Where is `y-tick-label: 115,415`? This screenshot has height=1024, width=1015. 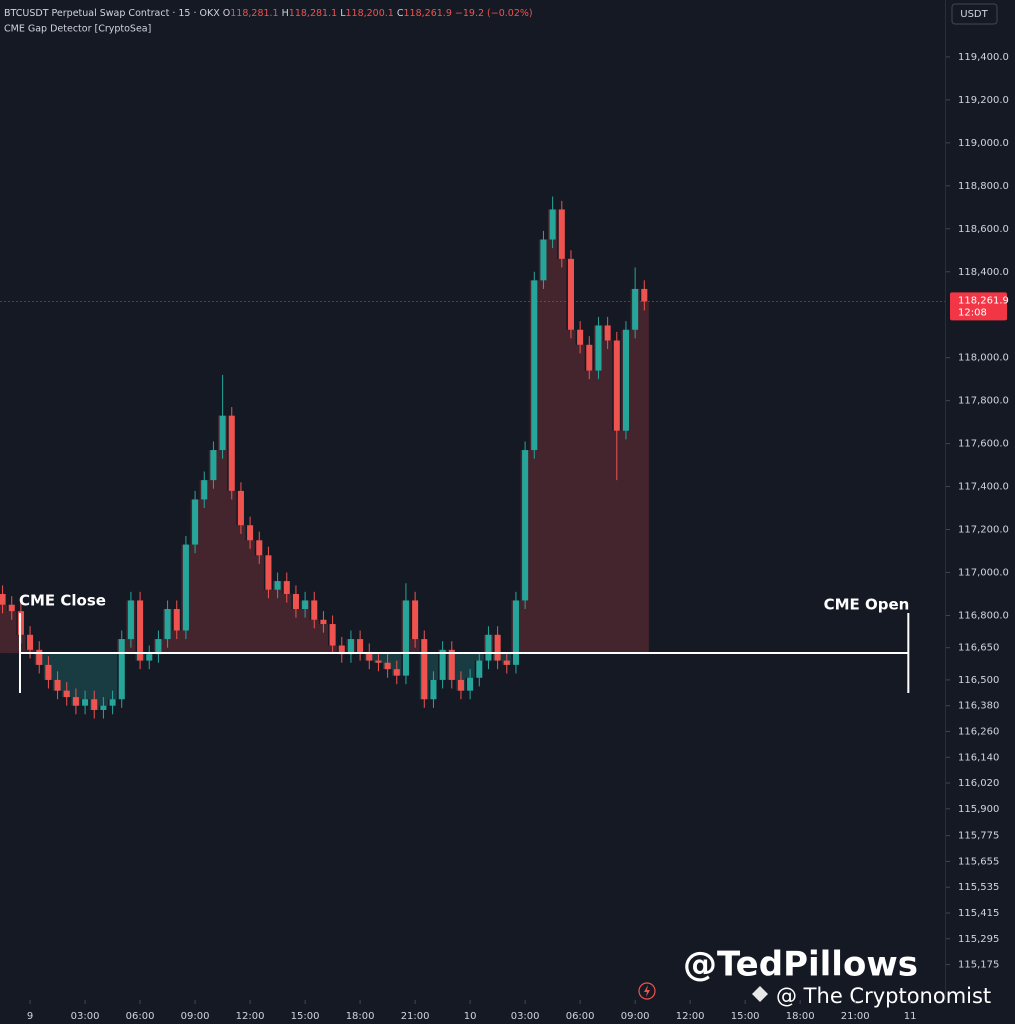 y-tick-label: 115,415 is located at coordinates (978, 913).